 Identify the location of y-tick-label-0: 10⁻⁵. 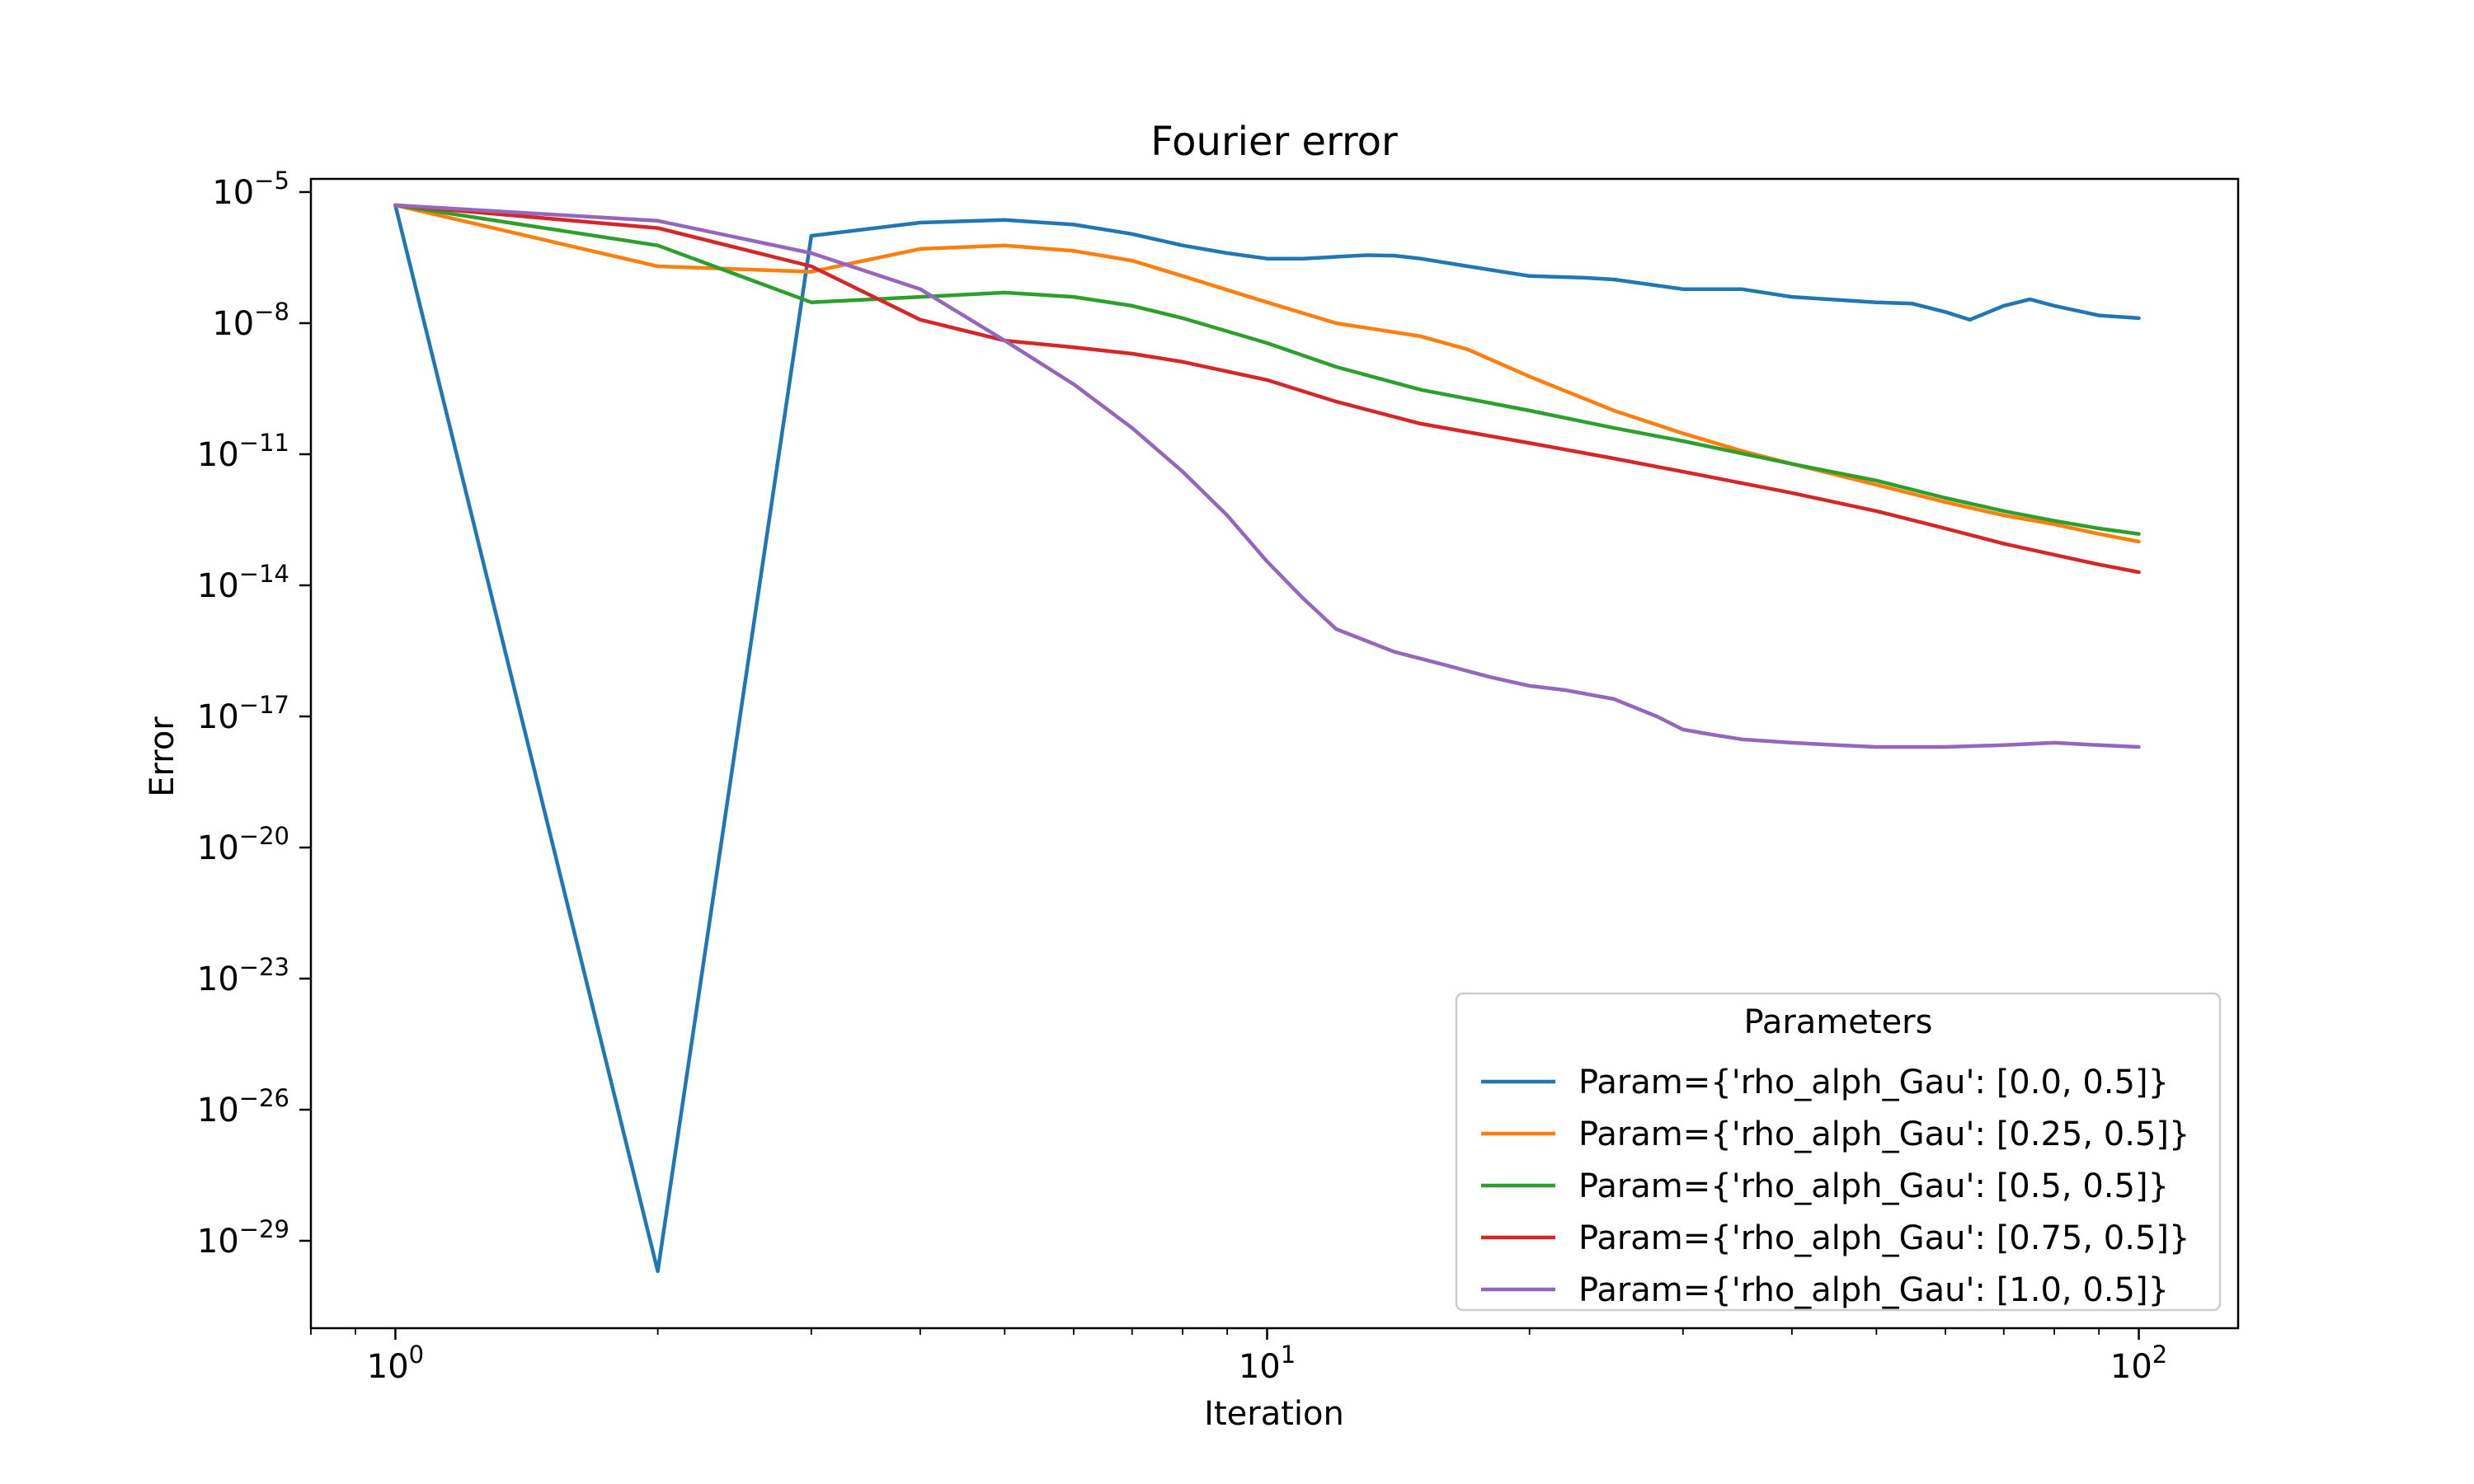
(250, 189).